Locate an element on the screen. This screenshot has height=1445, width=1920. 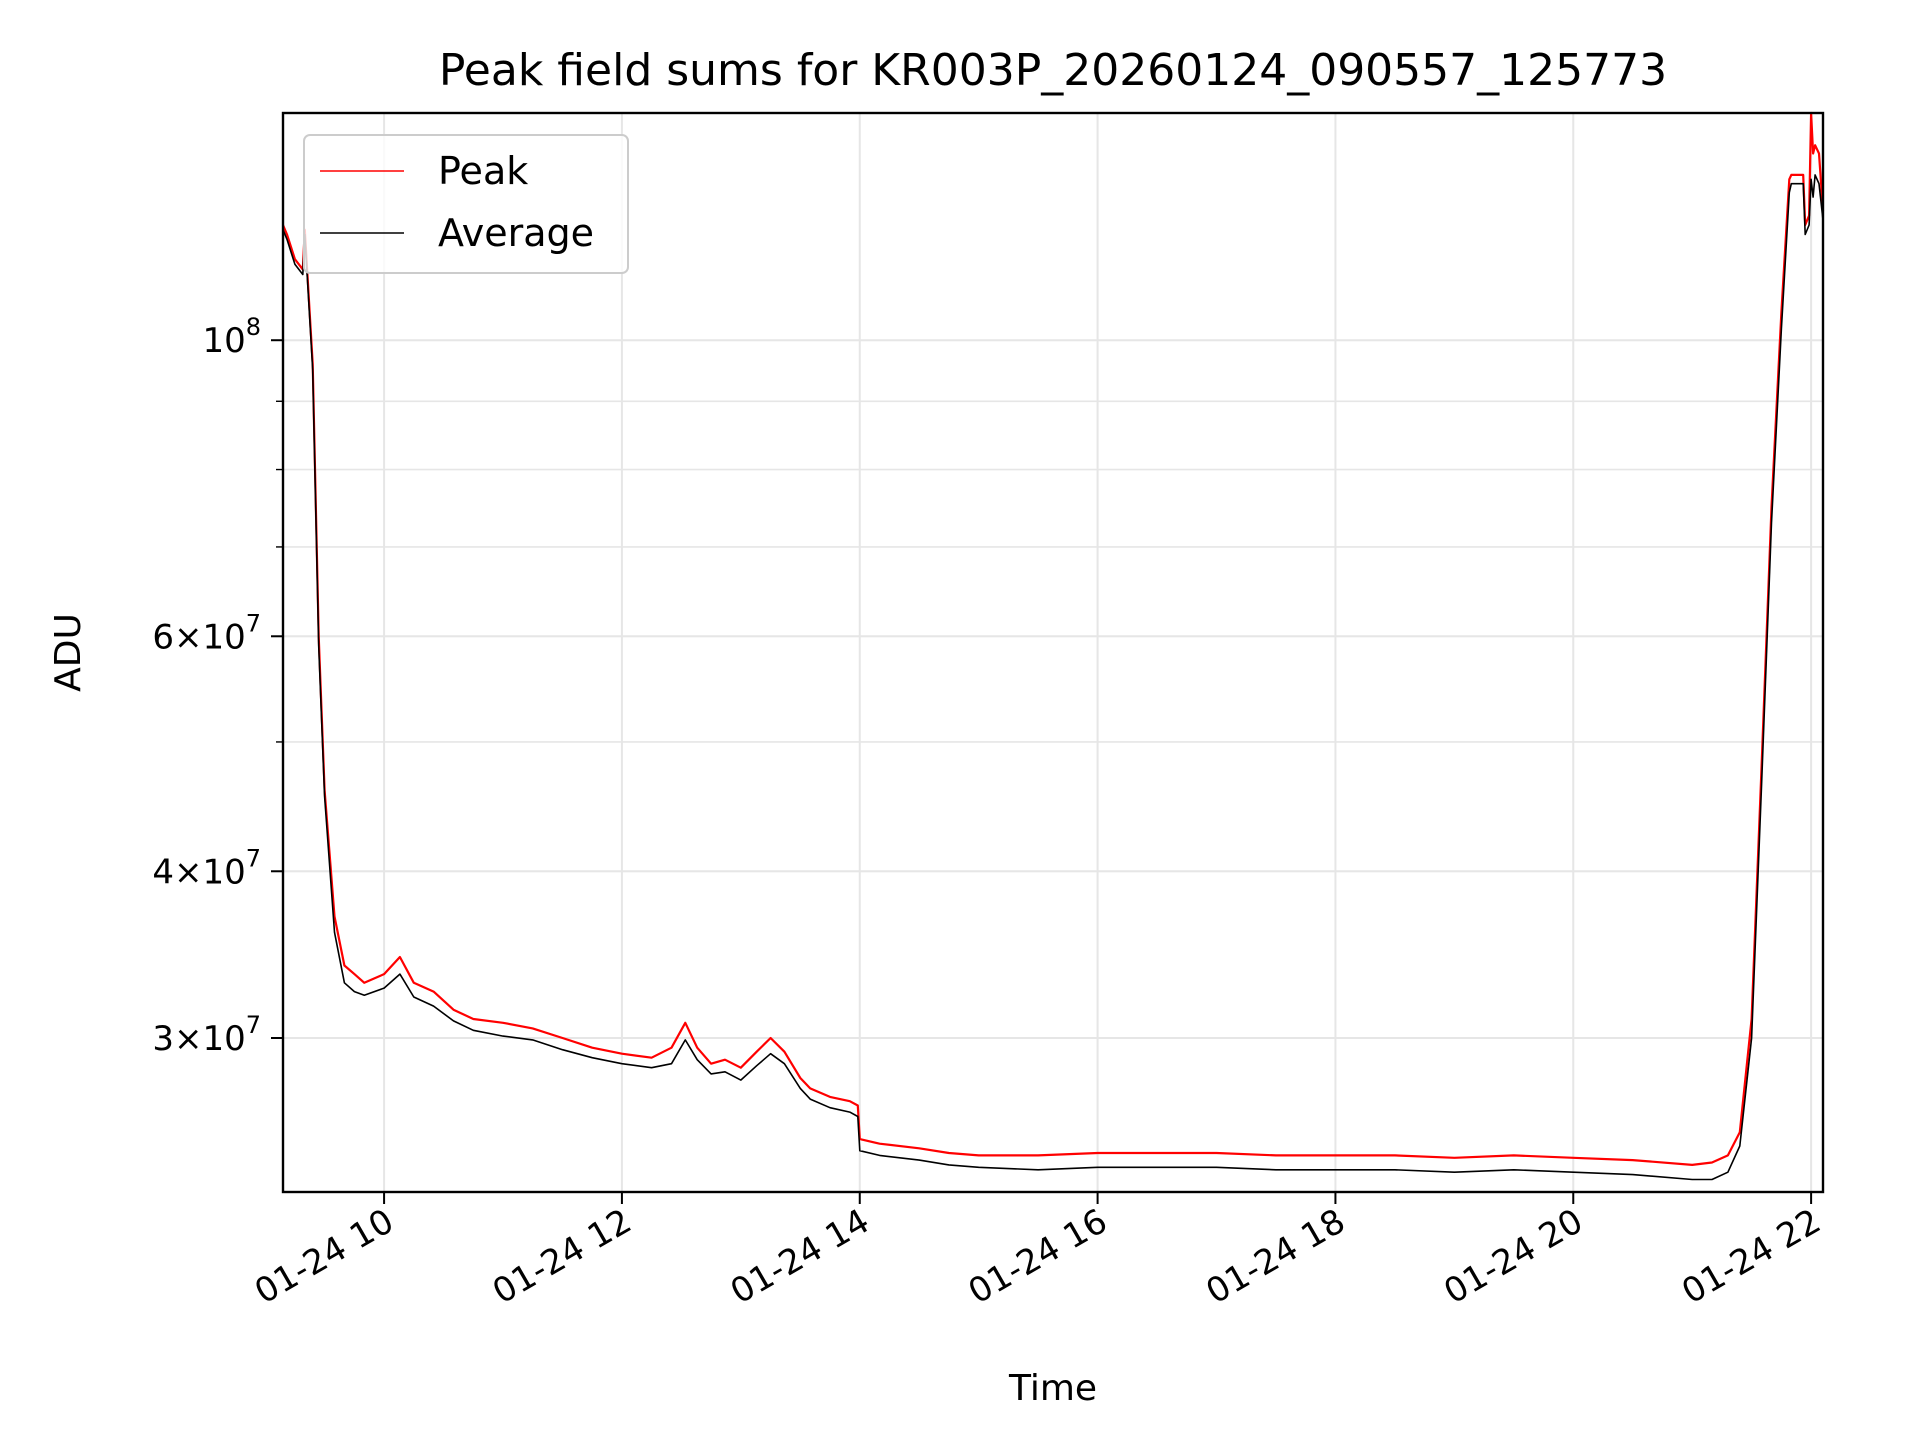
legend-label-peak: Peak is located at coordinates (483, 171).